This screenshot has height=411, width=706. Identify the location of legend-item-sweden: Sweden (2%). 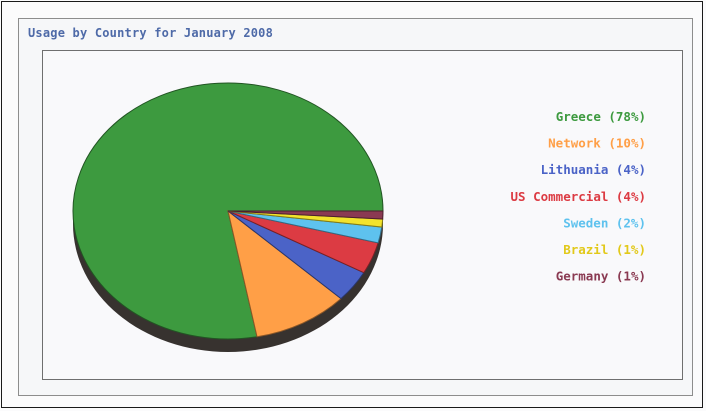
(604, 222).